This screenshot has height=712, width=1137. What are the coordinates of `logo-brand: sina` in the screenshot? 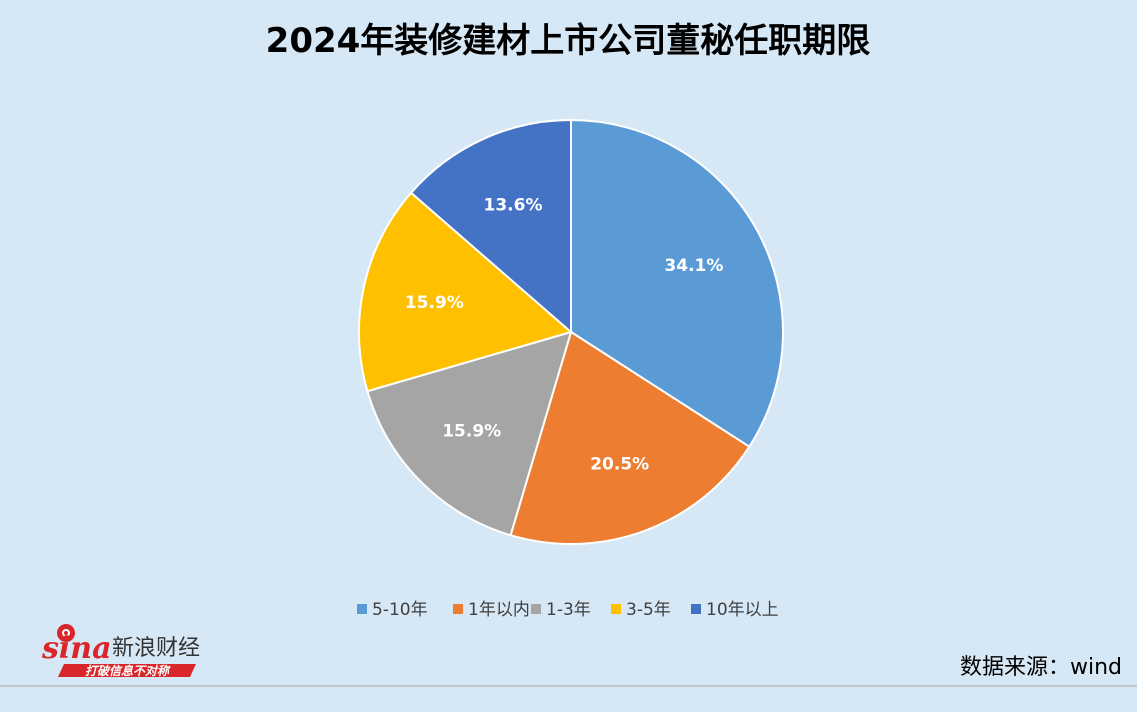 It's located at (76, 648).